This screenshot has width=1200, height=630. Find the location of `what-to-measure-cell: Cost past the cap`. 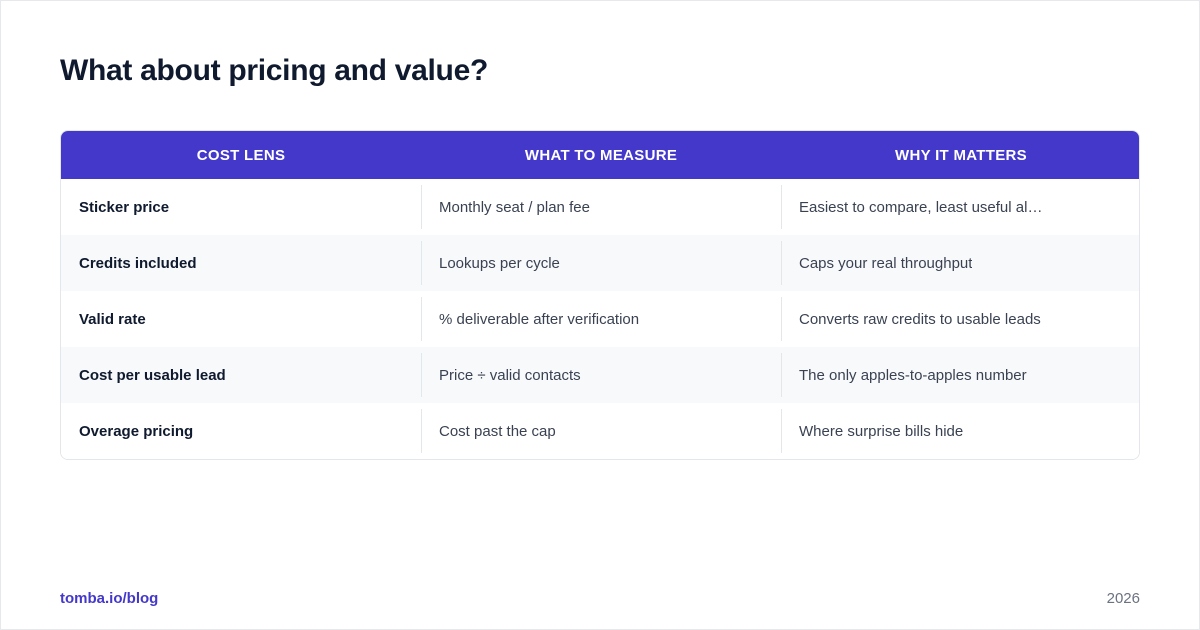

what-to-measure-cell: Cost past the cap is located at coordinates (601, 431).